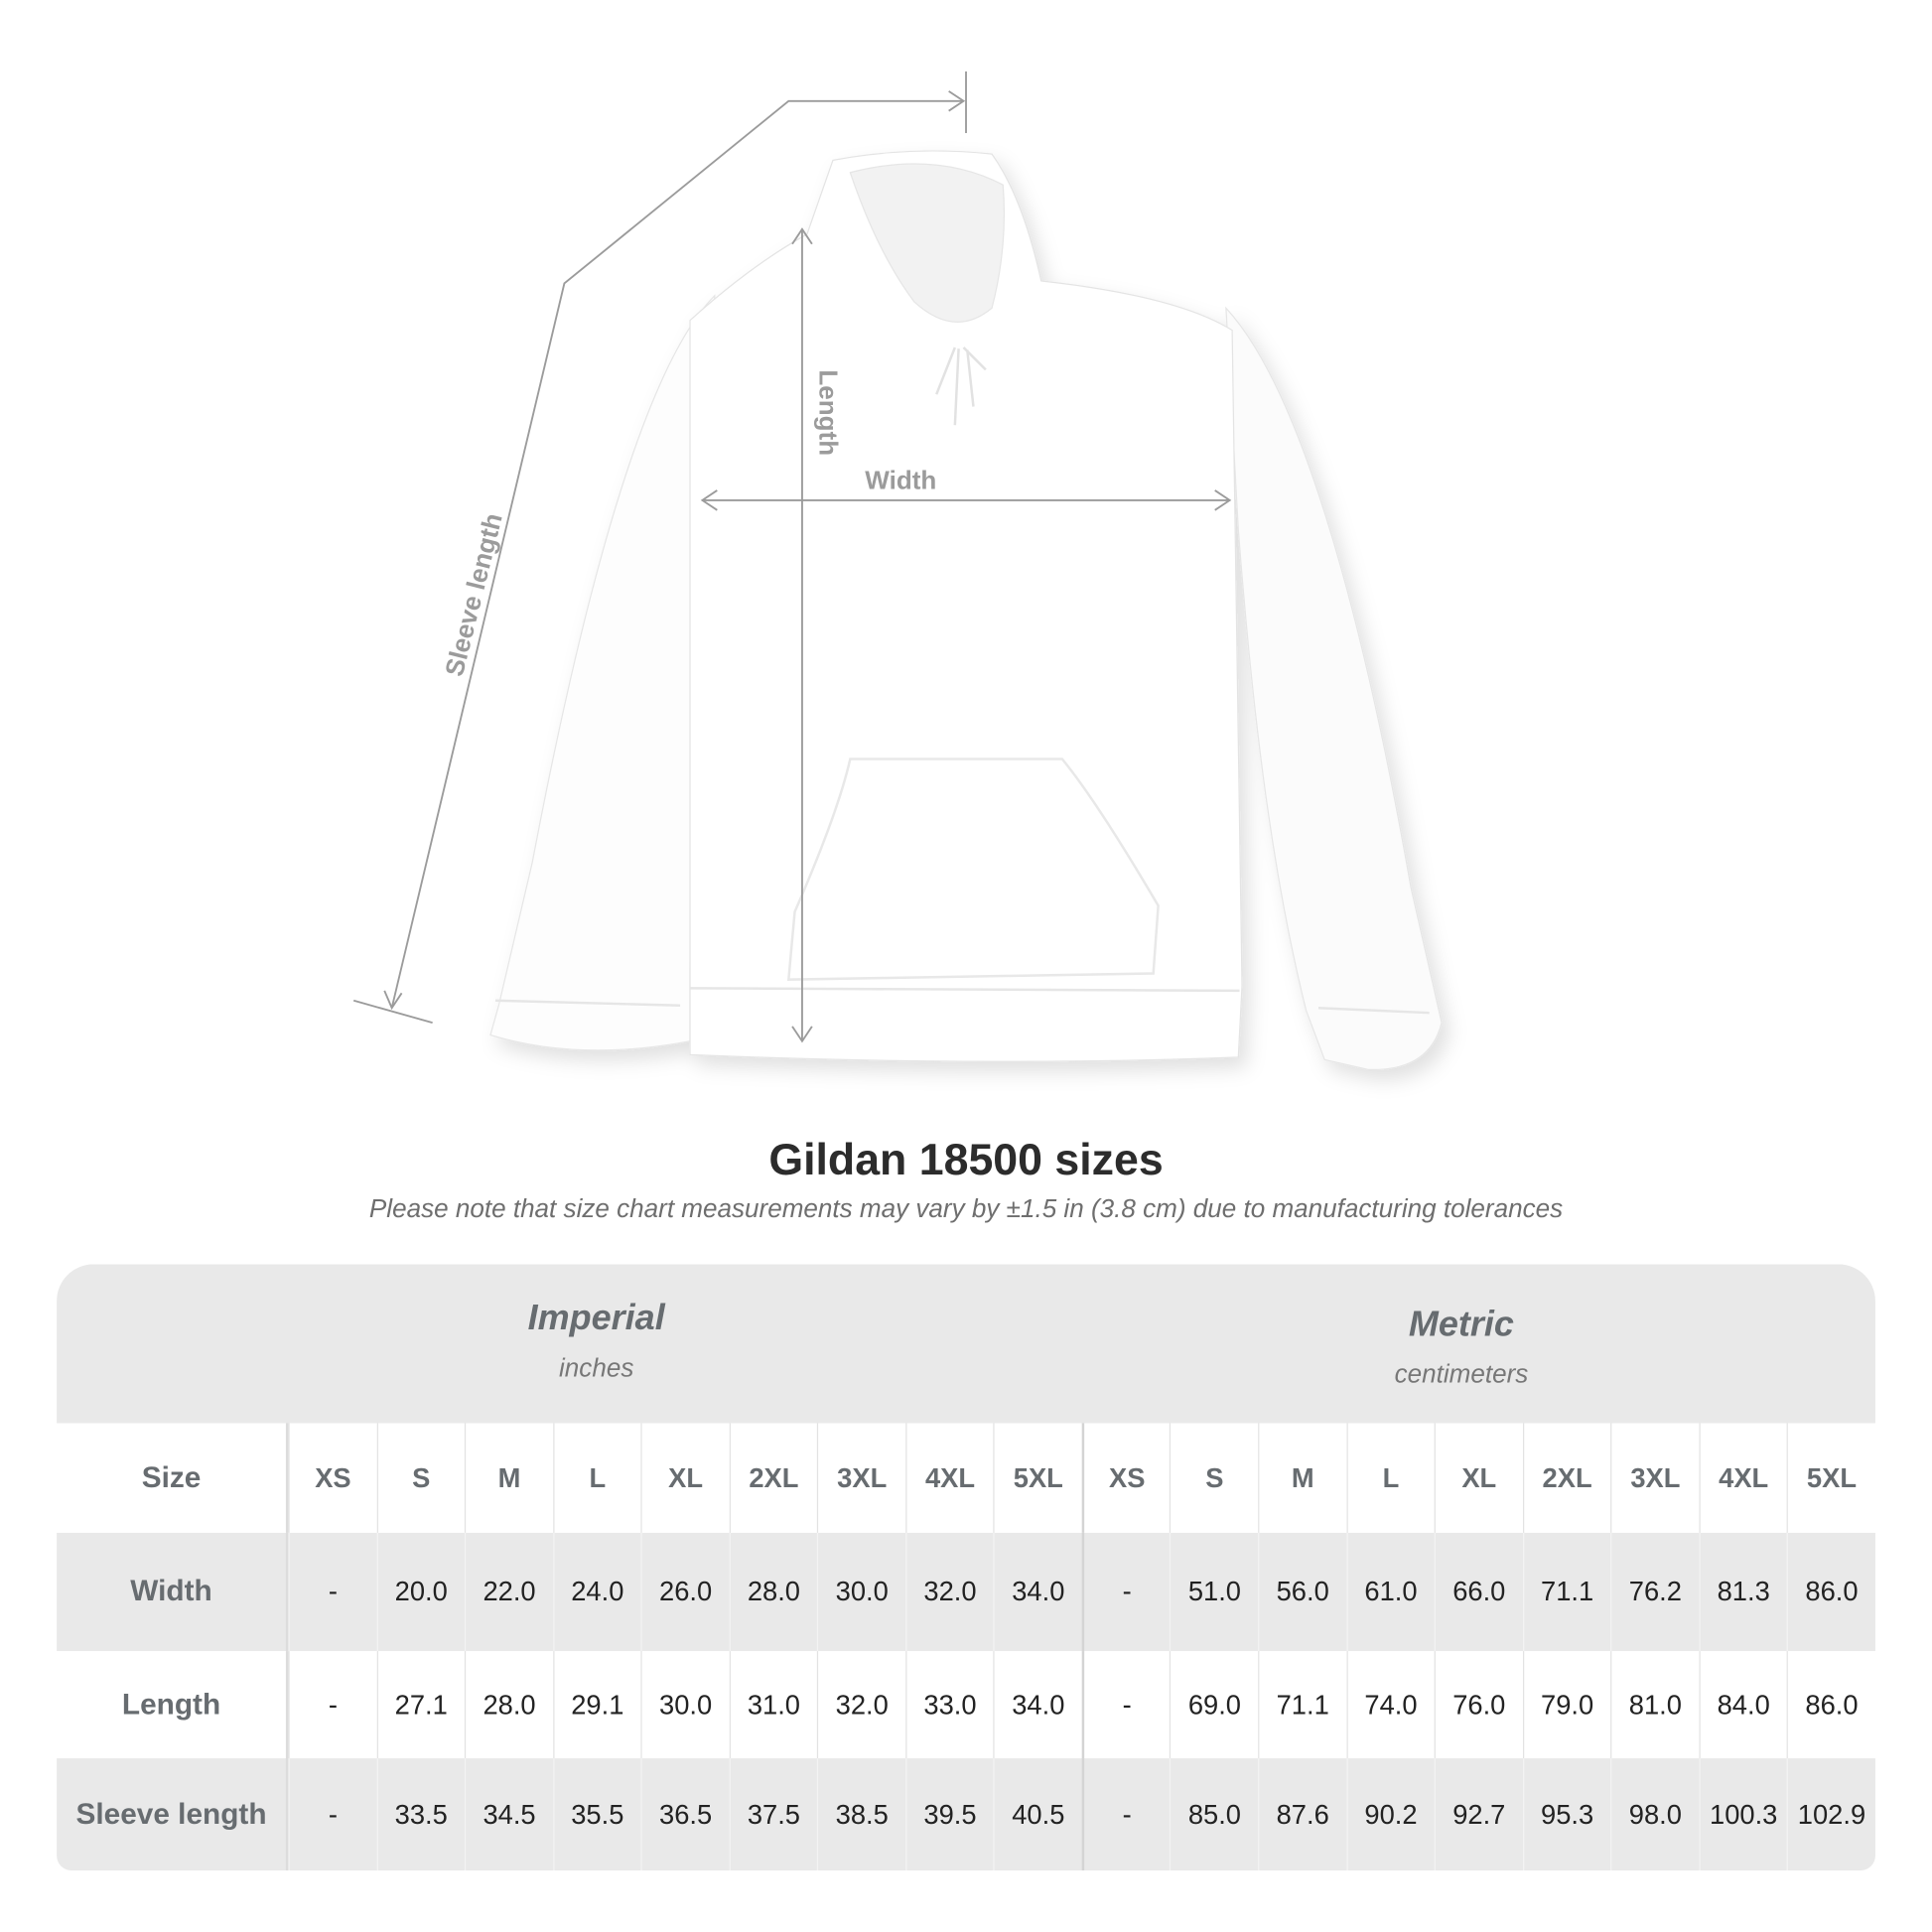  What do you see at coordinates (1214, 1592) in the screenshot?
I see `metric-value-cell: 51.0` at bounding box center [1214, 1592].